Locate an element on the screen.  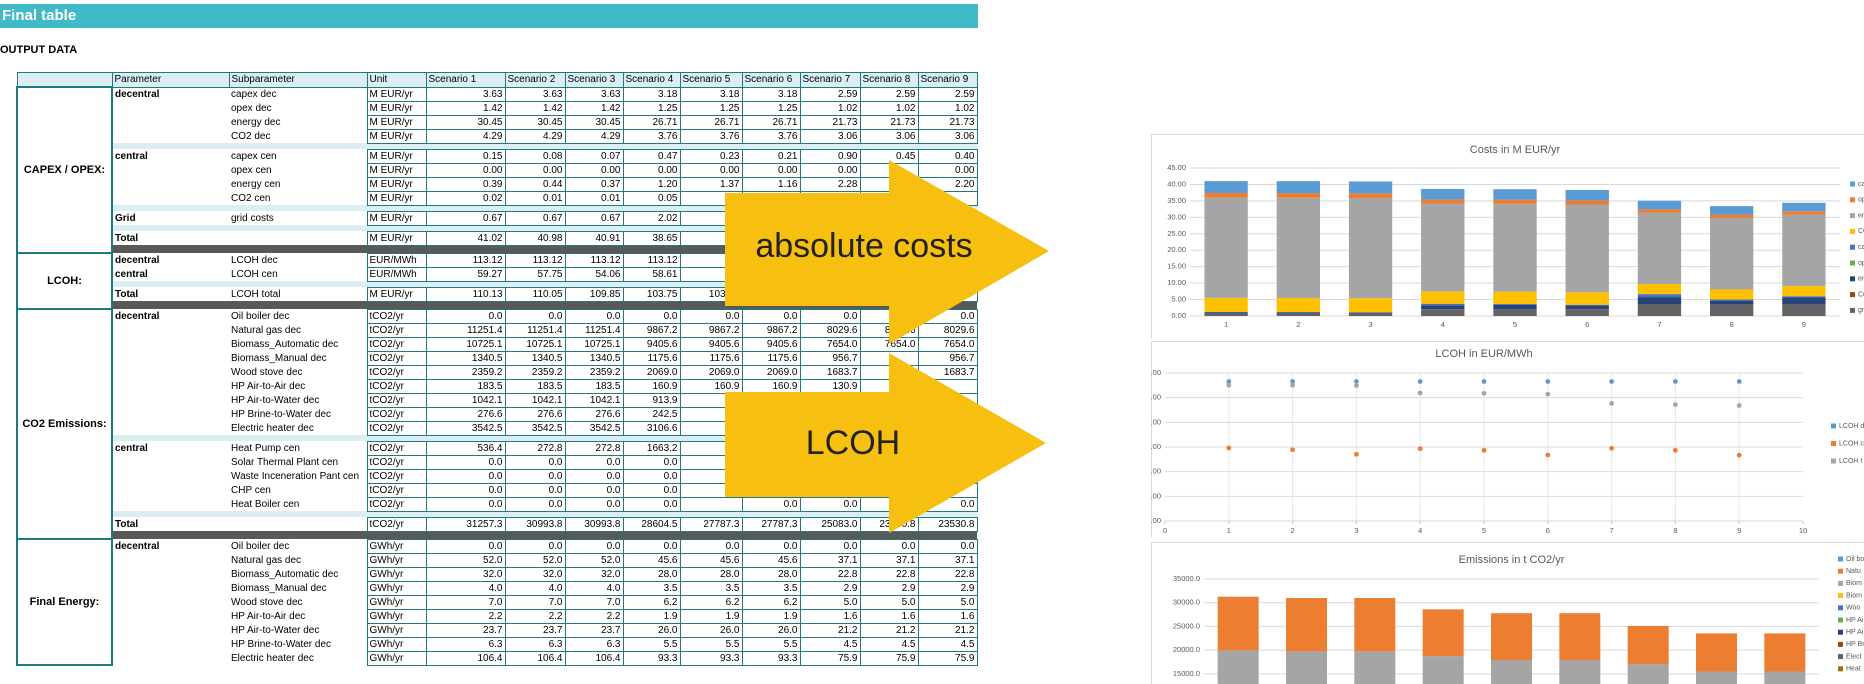
y-tick-label: 0.00 is located at coordinates (1153, 520).